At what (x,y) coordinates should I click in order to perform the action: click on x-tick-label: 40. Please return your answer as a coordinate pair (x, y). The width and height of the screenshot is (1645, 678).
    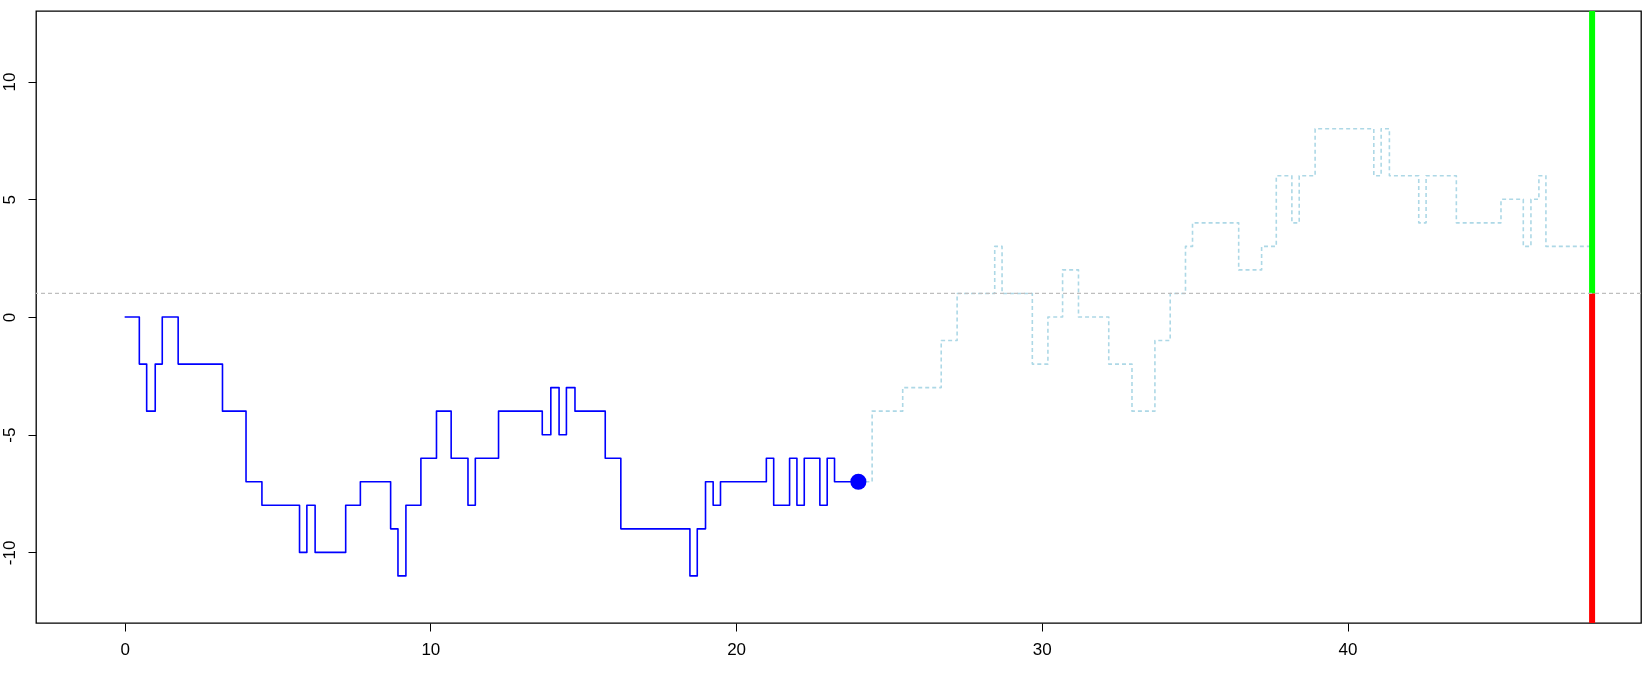
    Looking at the image, I should click on (1348, 649).